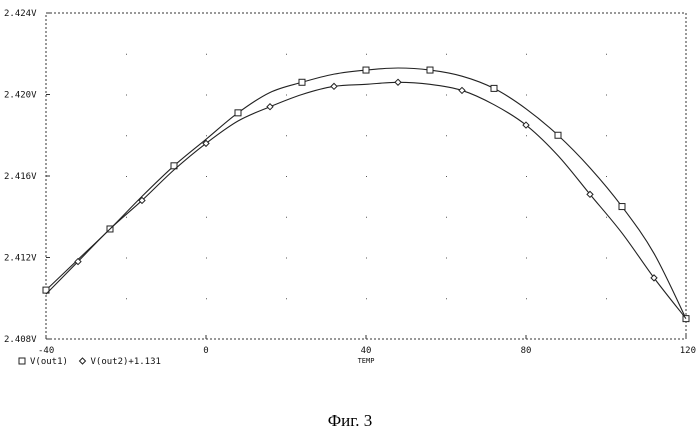 This screenshot has height=439, width=700. I want to click on x-tick-label: -40, so click(46, 351).